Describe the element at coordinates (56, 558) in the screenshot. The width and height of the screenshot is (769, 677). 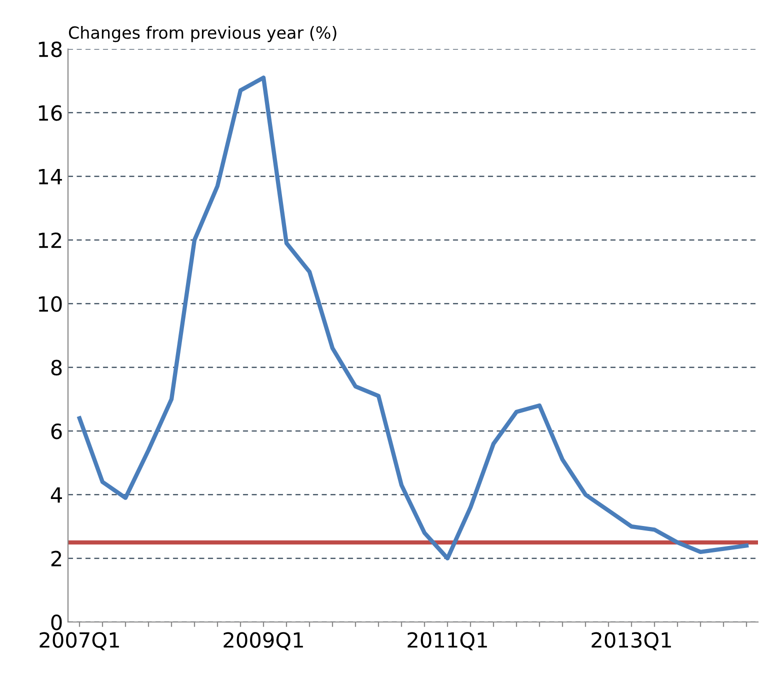
I see `y-tick-label: 2` at that location.